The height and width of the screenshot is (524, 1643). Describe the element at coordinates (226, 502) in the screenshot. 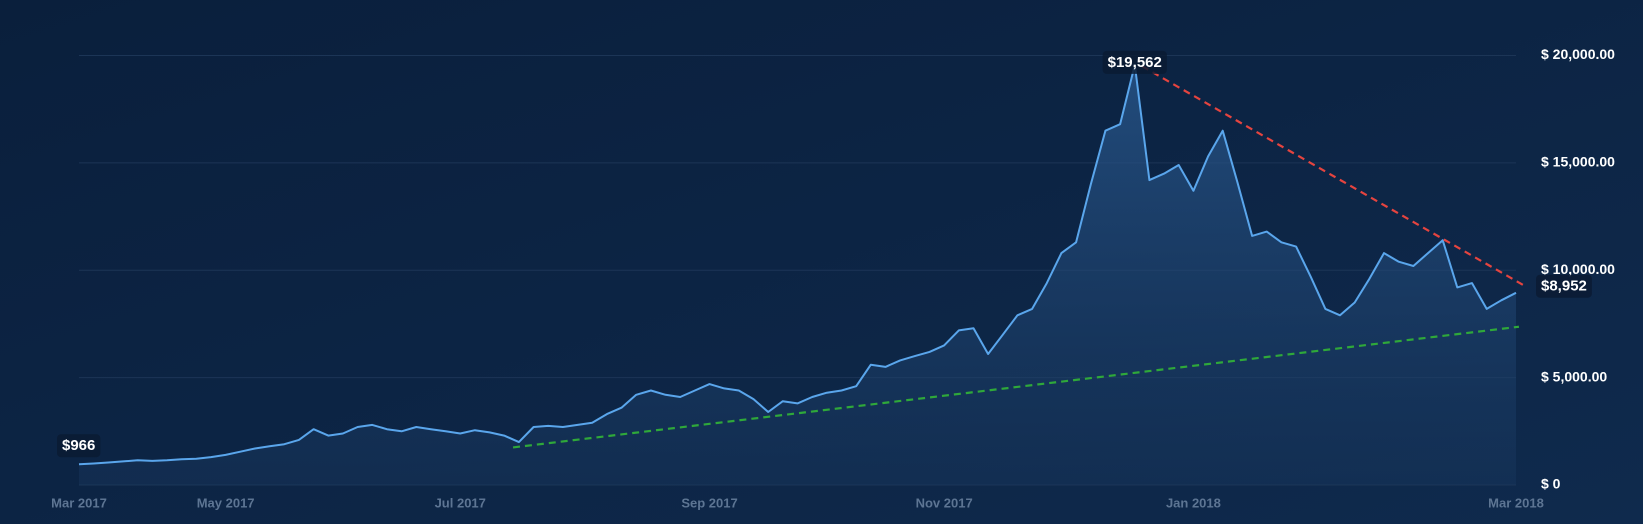

I see `x-tick-label: May 2017` at that location.